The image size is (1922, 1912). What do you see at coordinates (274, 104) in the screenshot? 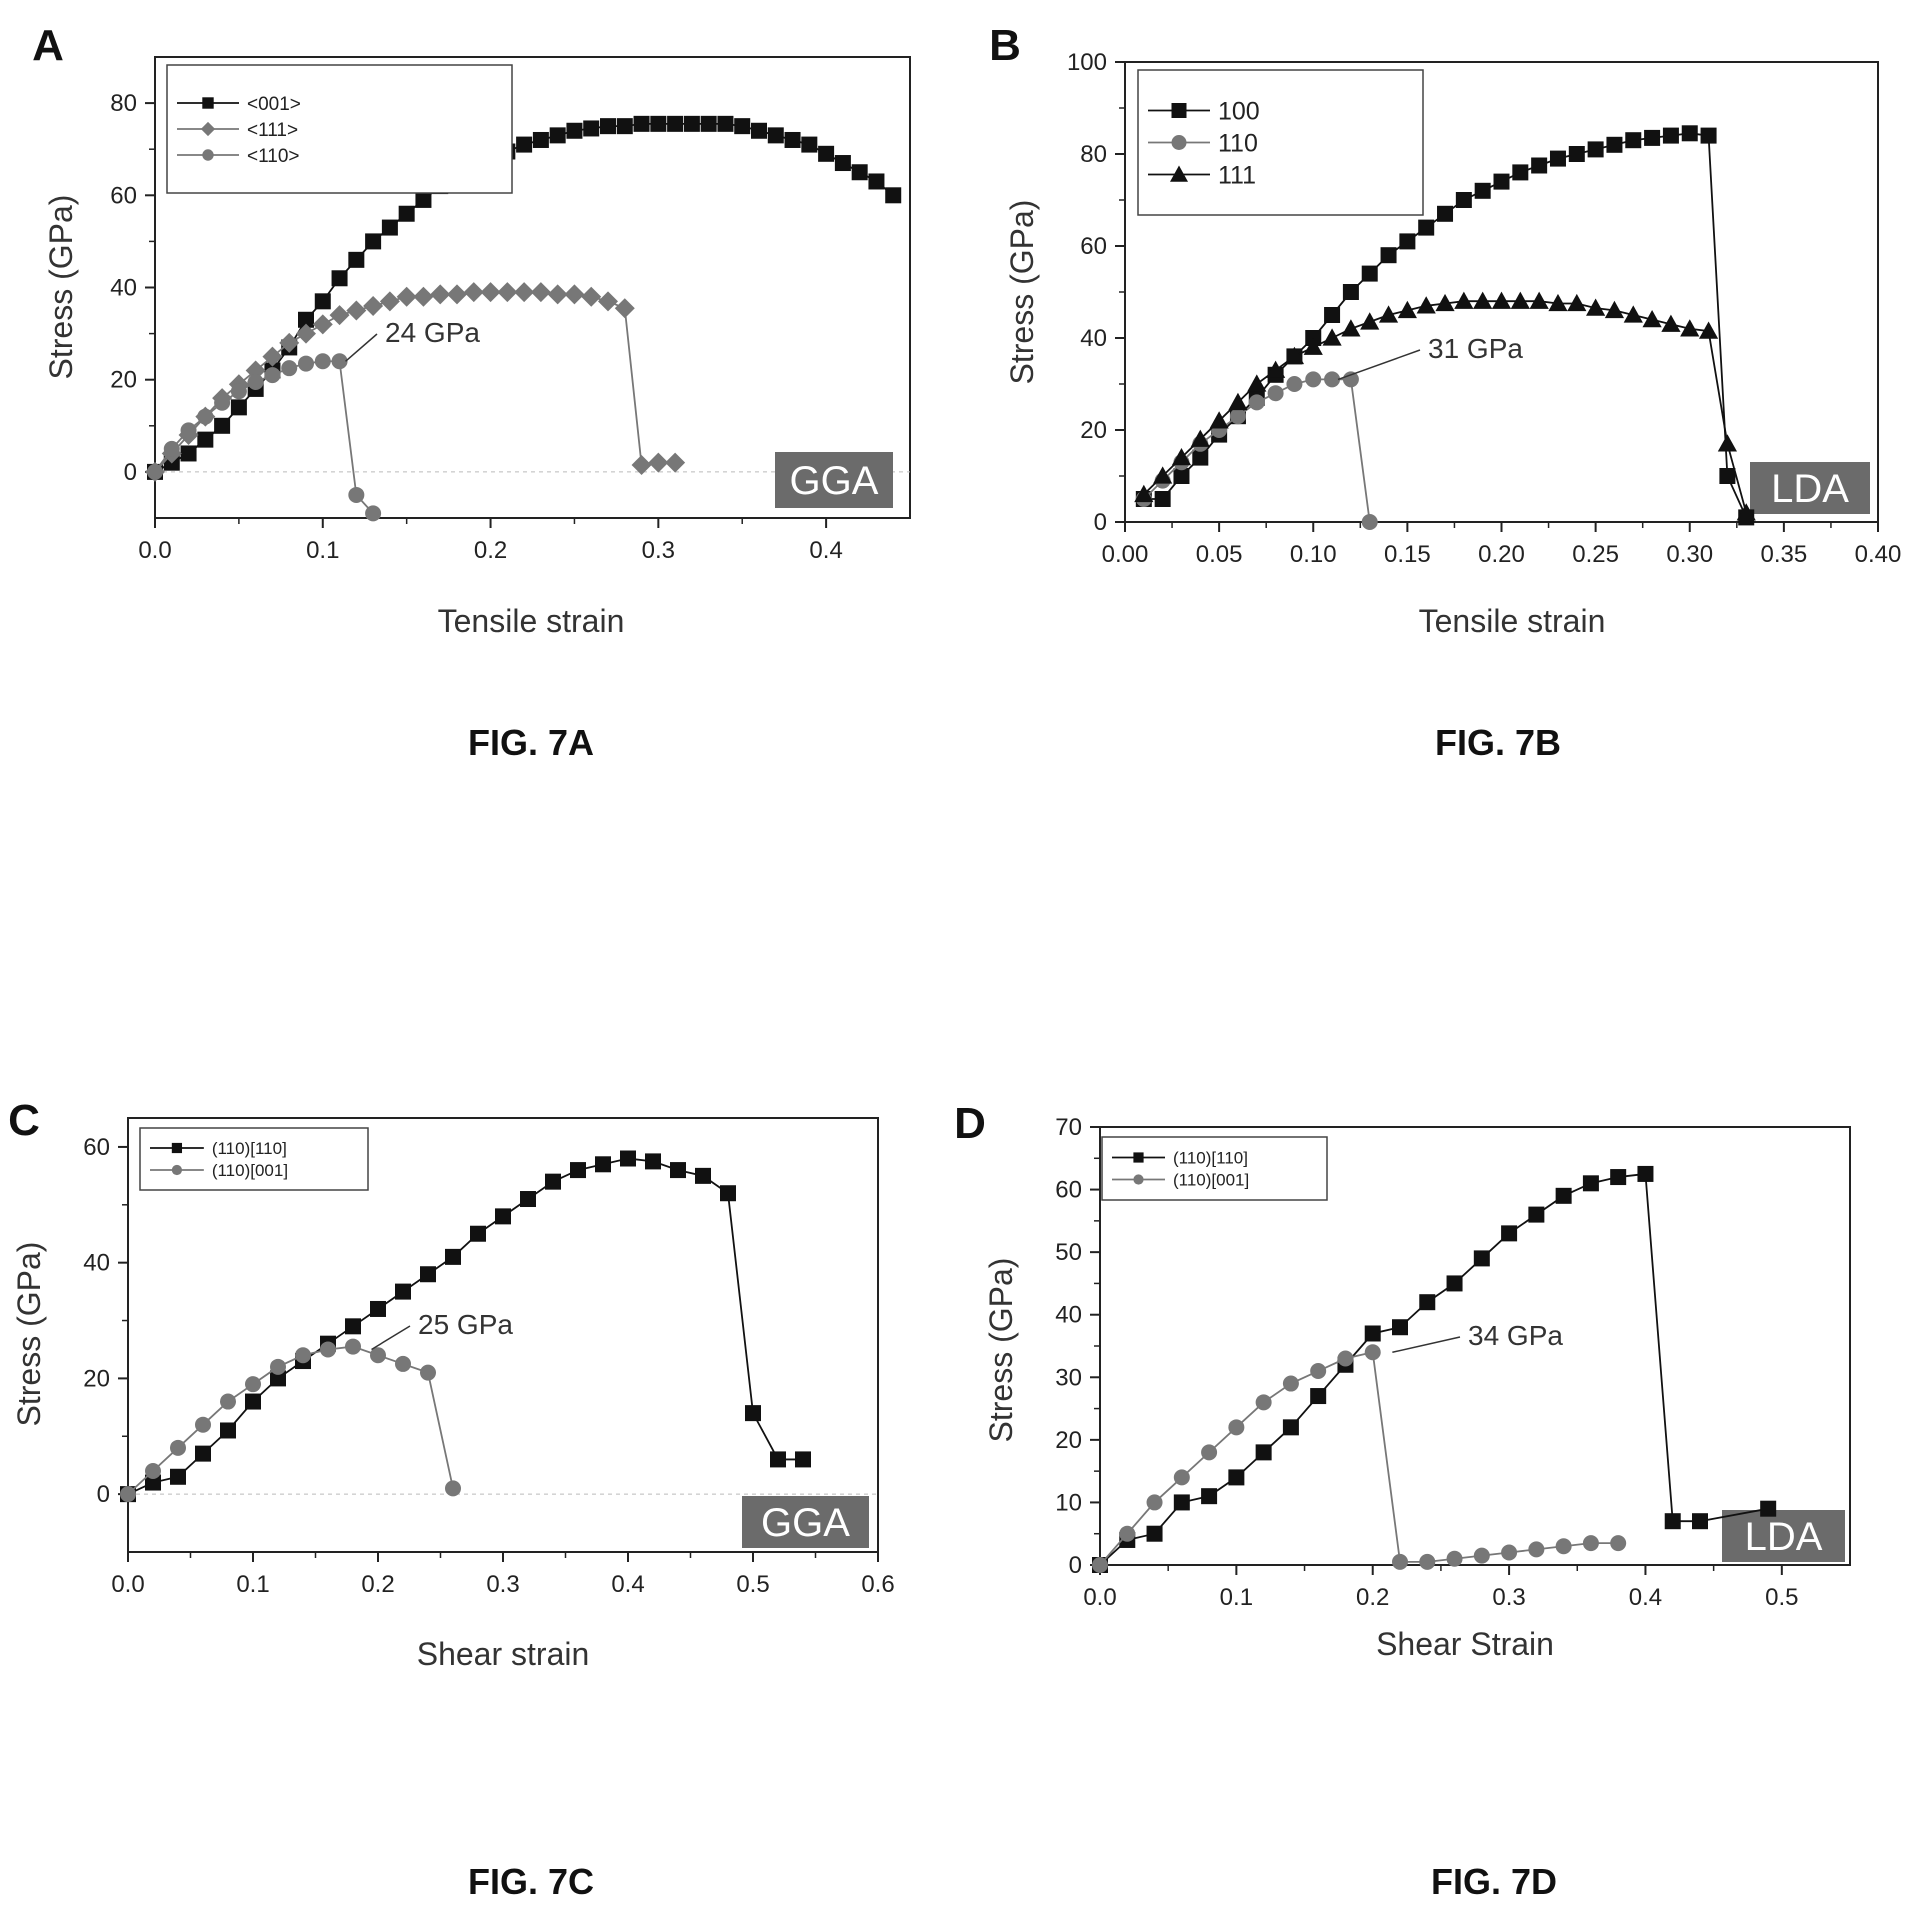
I see `legend-label: <001>` at bounding box center [274, 104].